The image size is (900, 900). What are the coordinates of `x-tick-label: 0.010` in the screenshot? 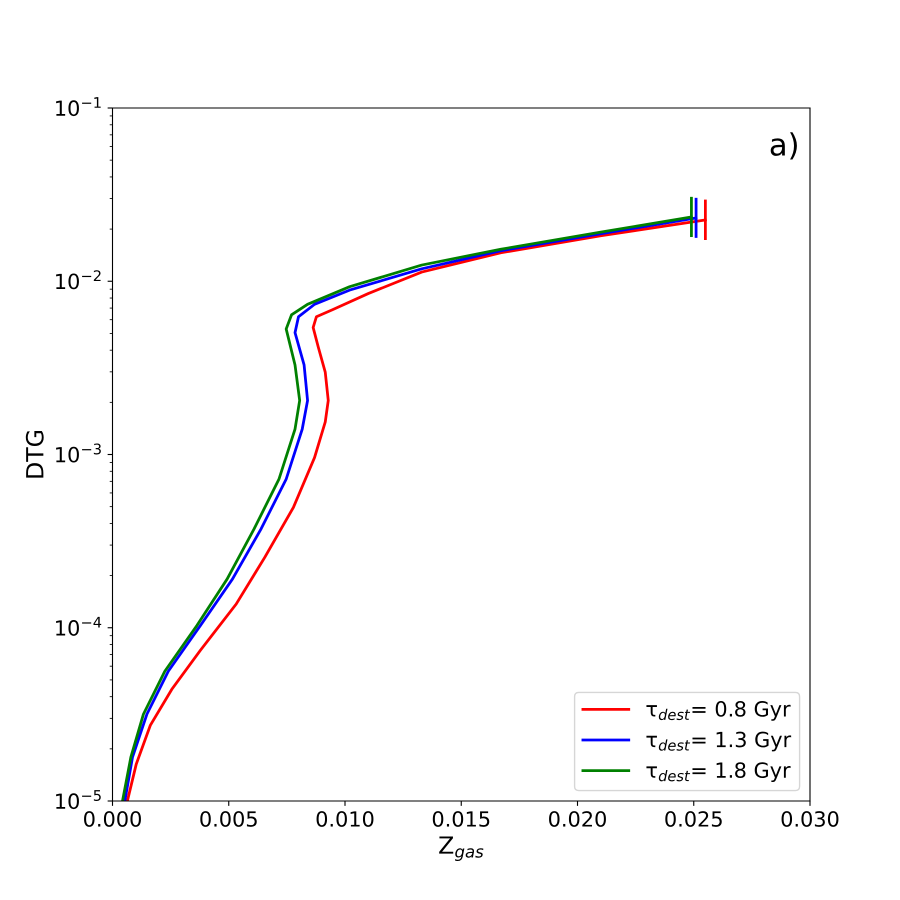 It's located at (345, 819).